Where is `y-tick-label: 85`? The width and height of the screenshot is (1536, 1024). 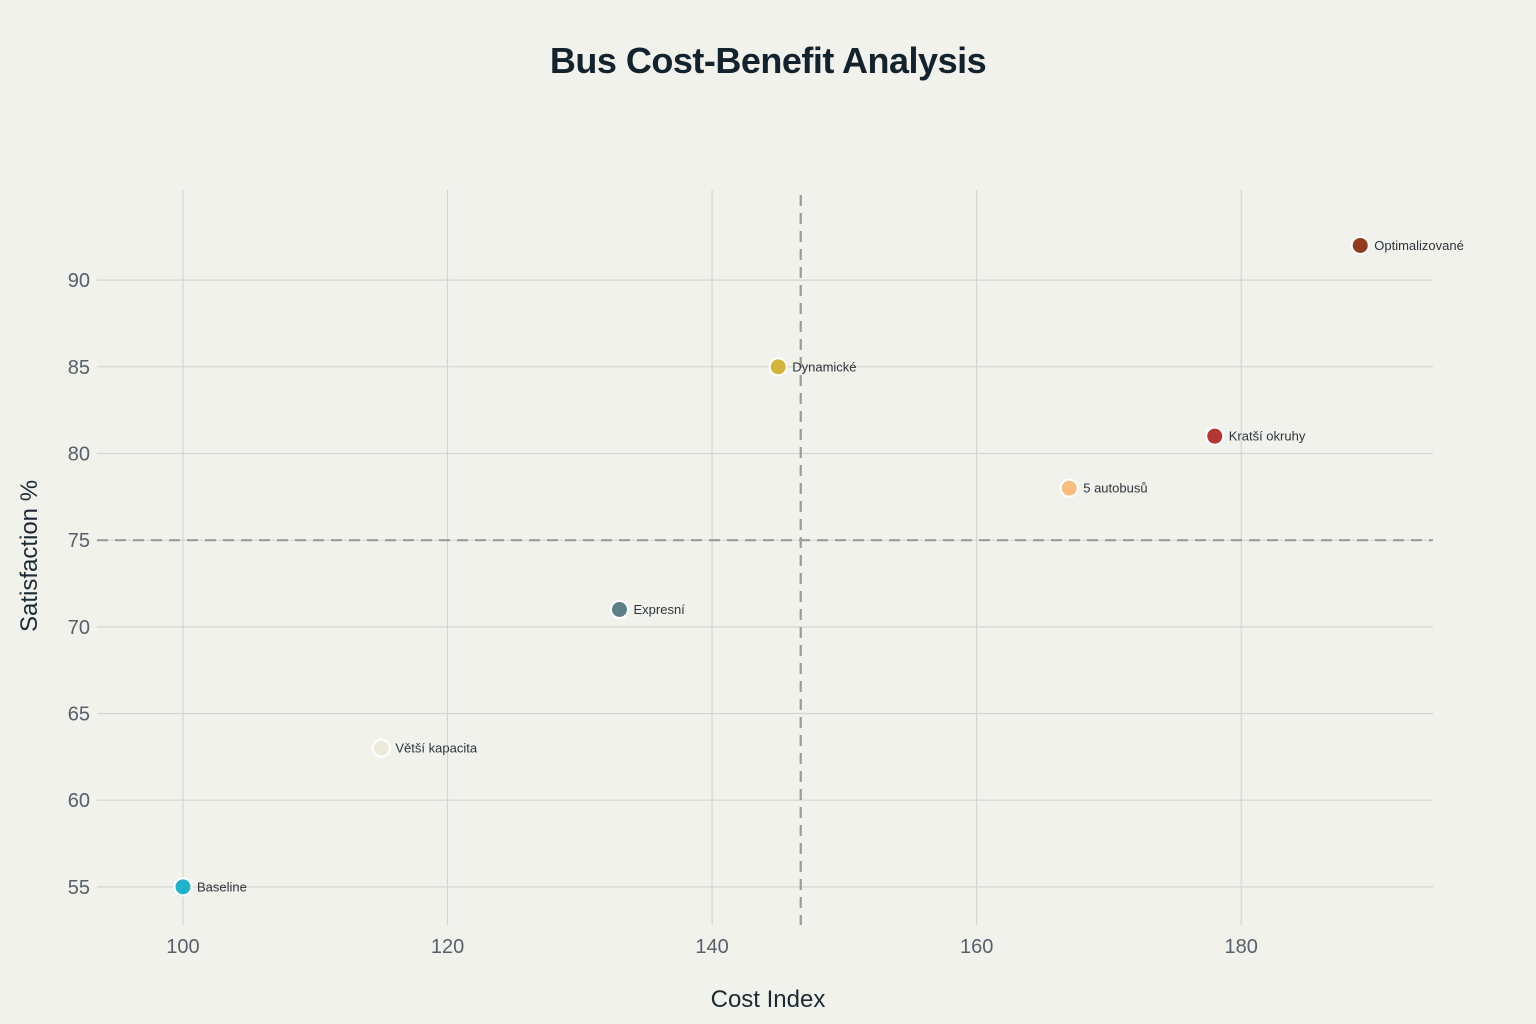 y-tick-label: 85 is located at coordinates (79, 368).